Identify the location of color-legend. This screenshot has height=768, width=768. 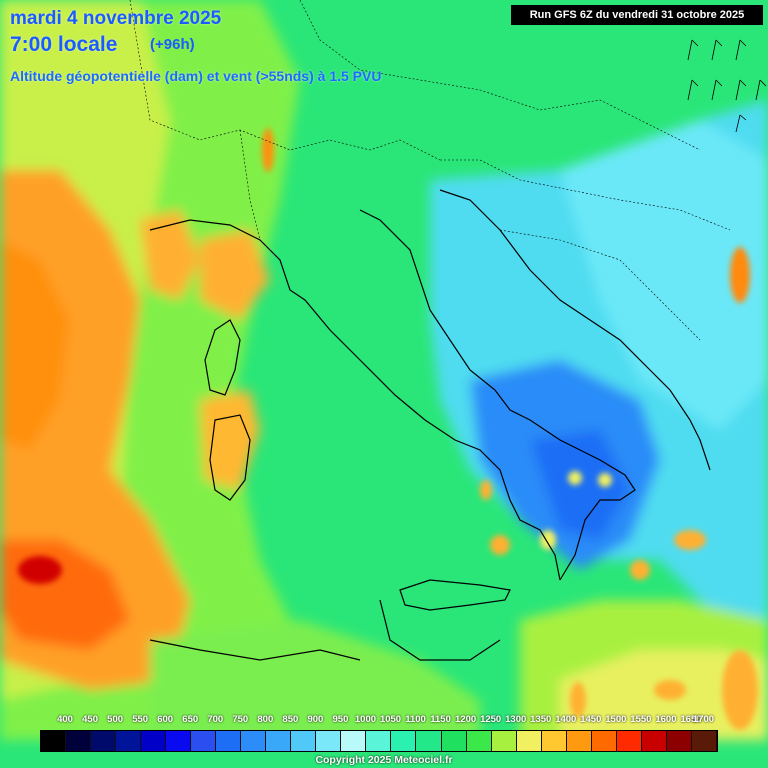
(379, 741).